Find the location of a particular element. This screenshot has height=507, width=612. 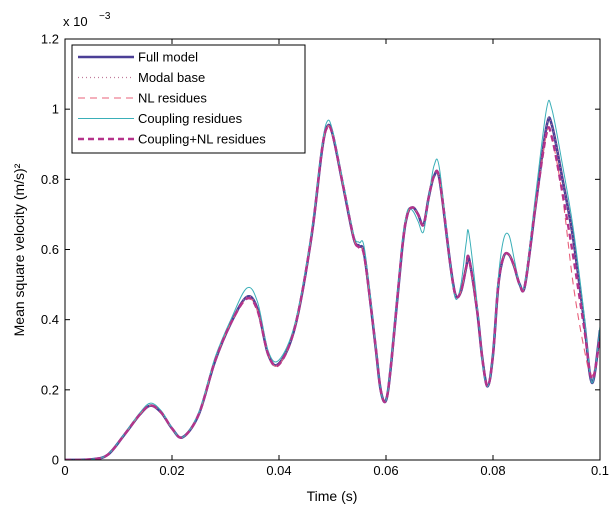

y-tick-label: 0 is located at coordinates (55, 460).